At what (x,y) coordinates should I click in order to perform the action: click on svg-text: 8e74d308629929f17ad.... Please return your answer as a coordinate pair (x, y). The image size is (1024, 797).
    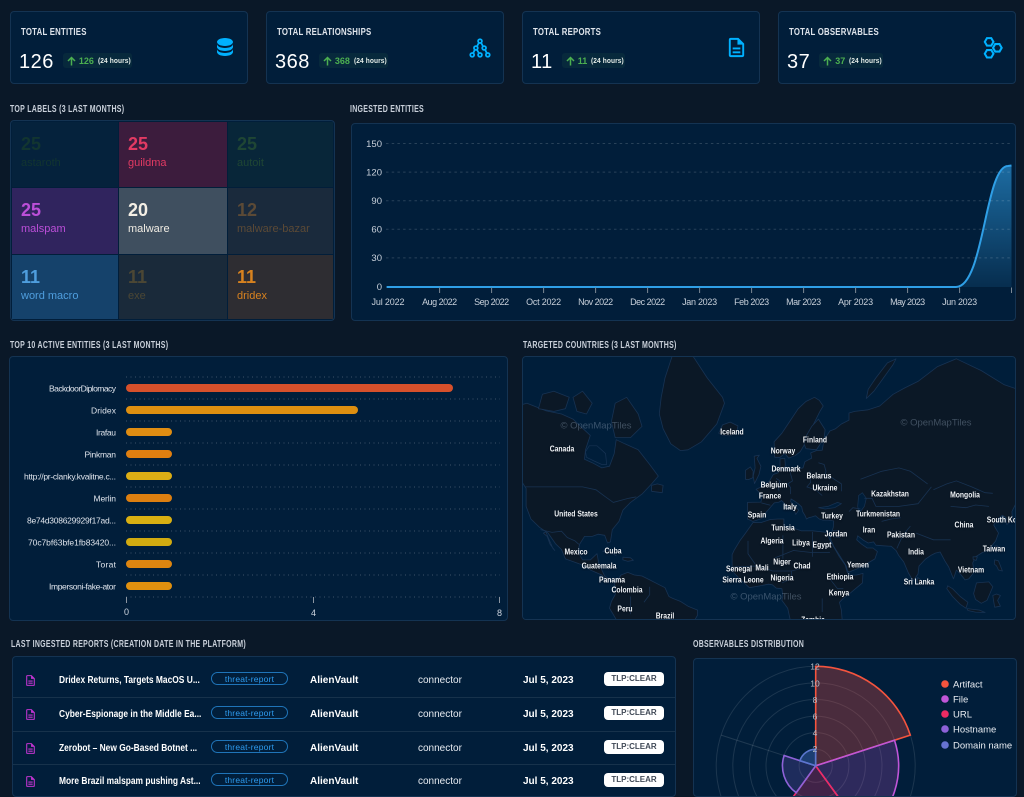
    Looking at the image, I should click on (71, 521).